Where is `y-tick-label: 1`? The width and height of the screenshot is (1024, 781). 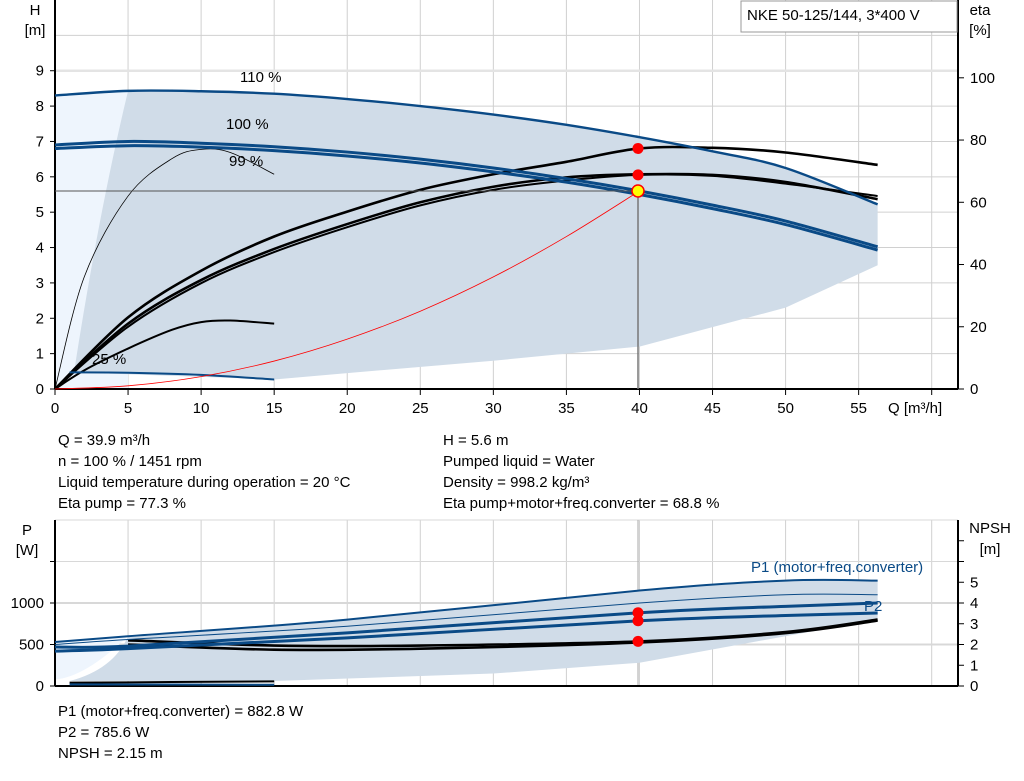
y-tick-label: 1 is located at coordinates (40, 354).